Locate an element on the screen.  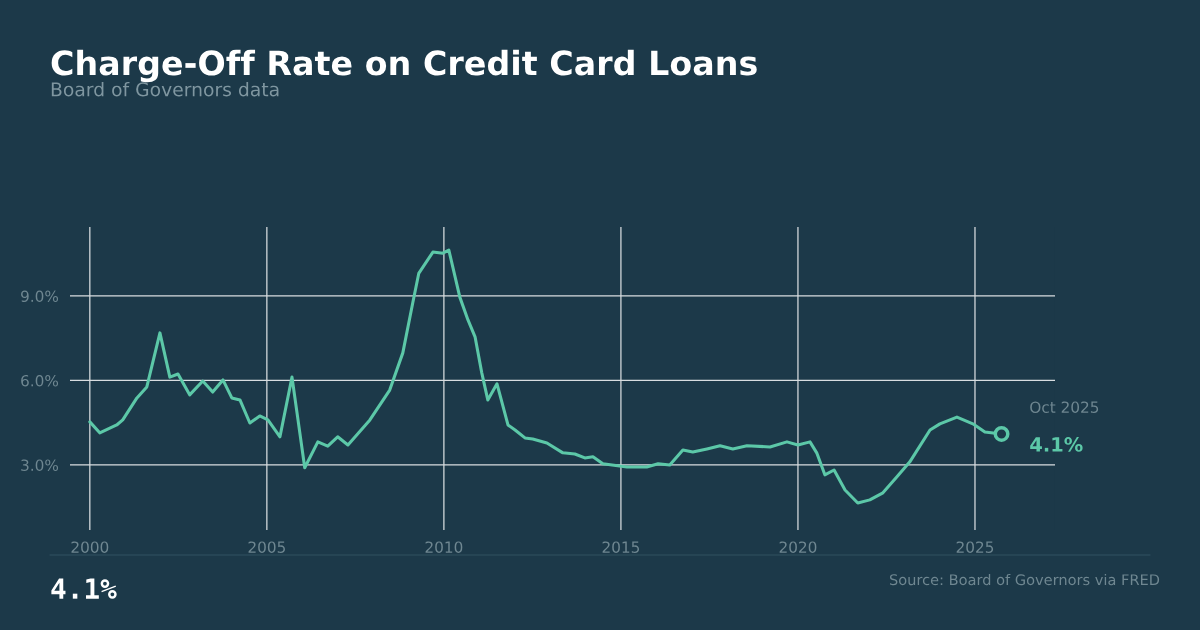
chart-subtitle: Board of Governors data is located at coordinates (165, 89).